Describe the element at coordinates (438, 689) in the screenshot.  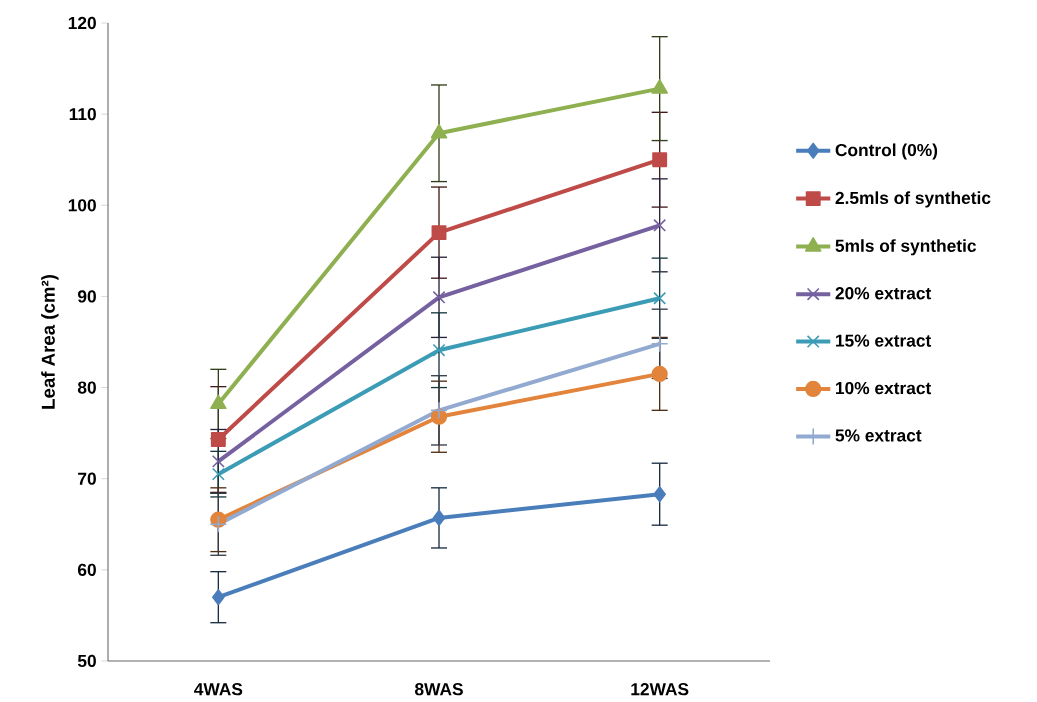
I see `x-tick-label: 8WAS` at that location.